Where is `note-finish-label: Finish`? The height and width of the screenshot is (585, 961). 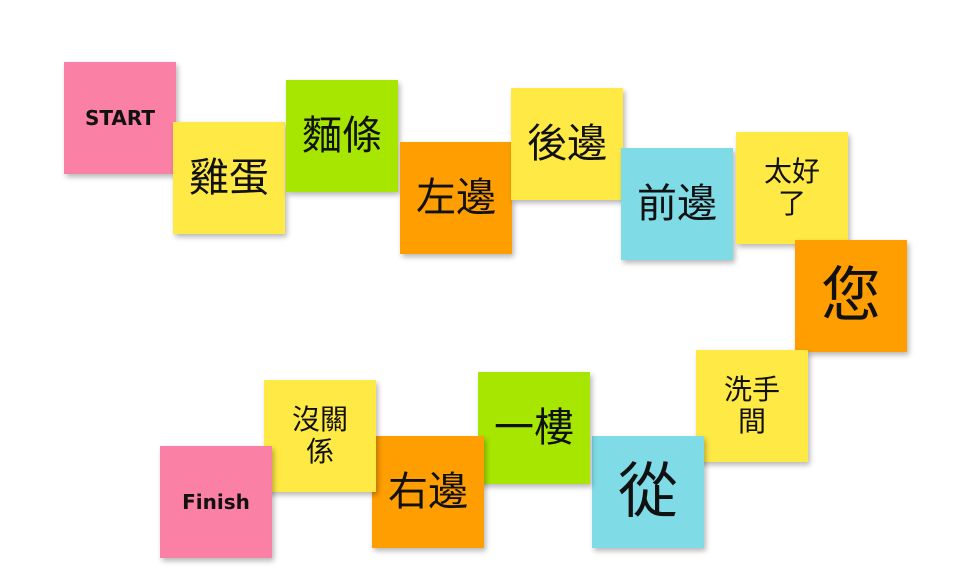
note-finish-label: Finish is located at coordinates (216, 501).